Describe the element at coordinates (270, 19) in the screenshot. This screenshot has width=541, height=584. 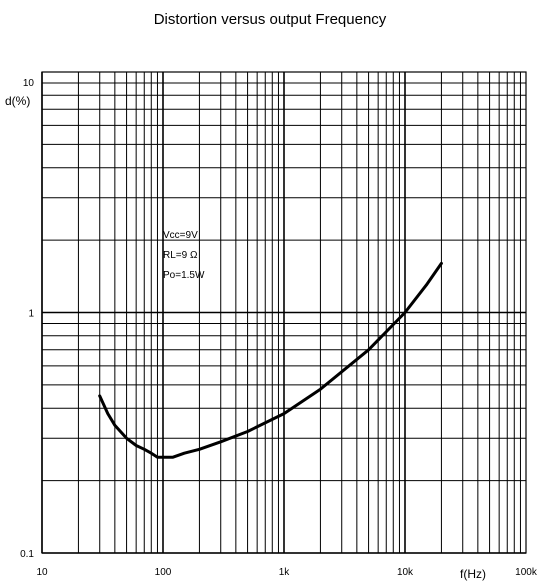
I see `chart-title: Distortion versus output Frequency` at that location.